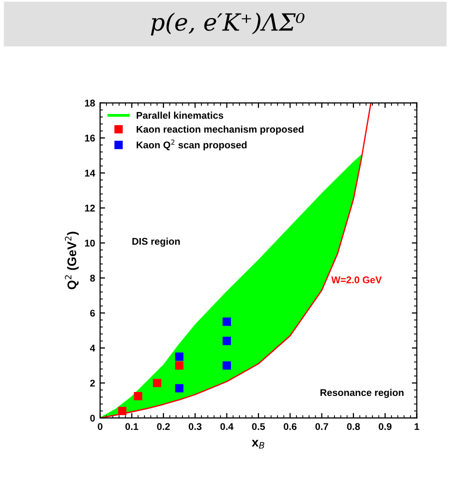 The image size is (455, 481). I want to click on y-tick-label: 16, so click(90, 138).